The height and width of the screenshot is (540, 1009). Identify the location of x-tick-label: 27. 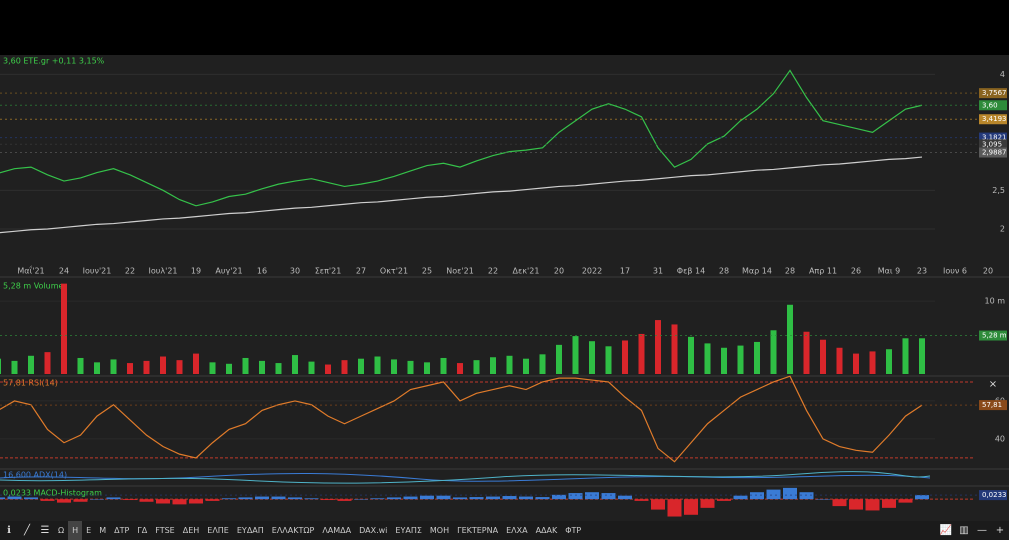
(361, 271).